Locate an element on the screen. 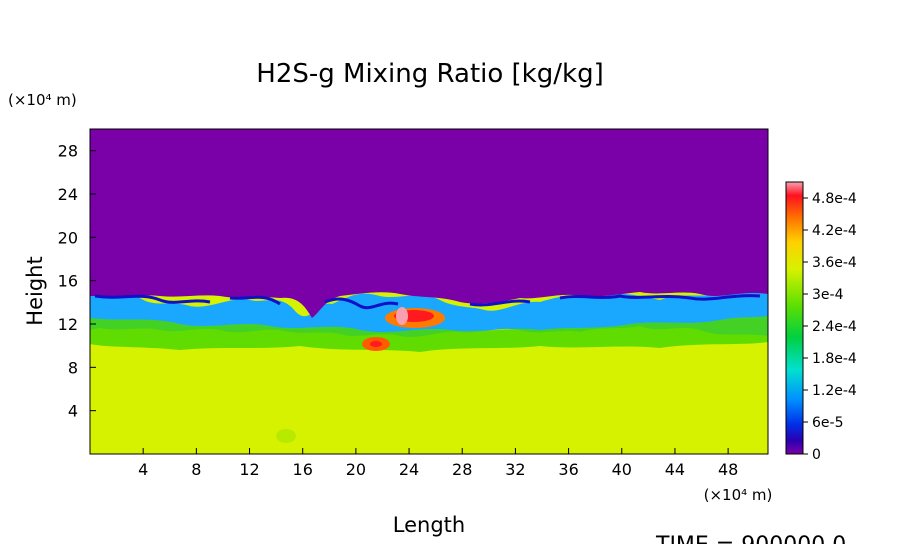 The image size is (904, 544). y-tick-label: 8 is located at coordinates (73, 367).